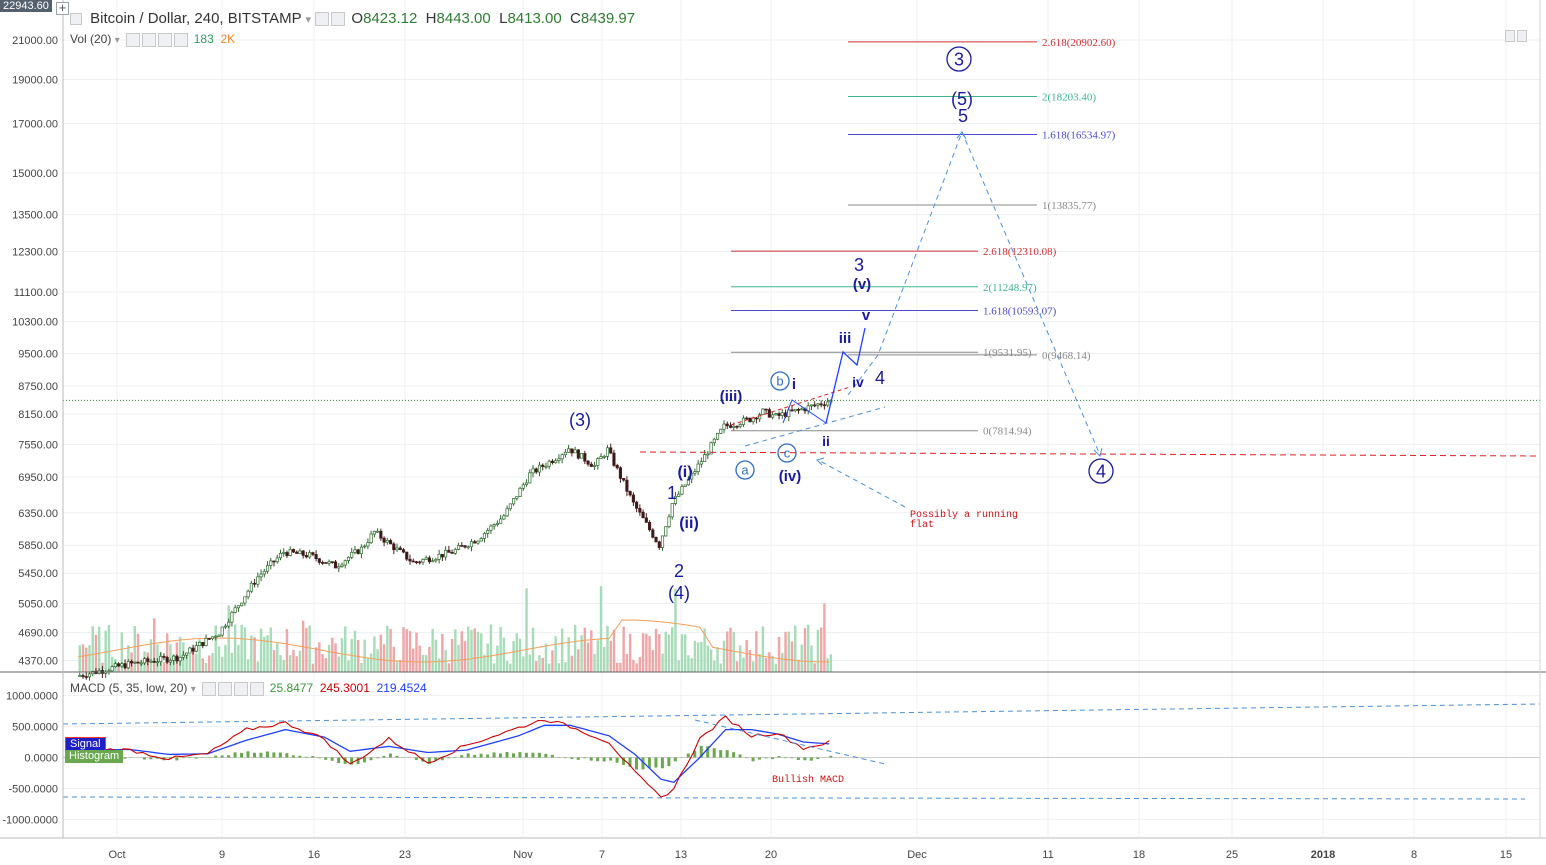 The width and height of the screenshot is (1546, 865). I want to click on collapse-icon, so click(76, 19).